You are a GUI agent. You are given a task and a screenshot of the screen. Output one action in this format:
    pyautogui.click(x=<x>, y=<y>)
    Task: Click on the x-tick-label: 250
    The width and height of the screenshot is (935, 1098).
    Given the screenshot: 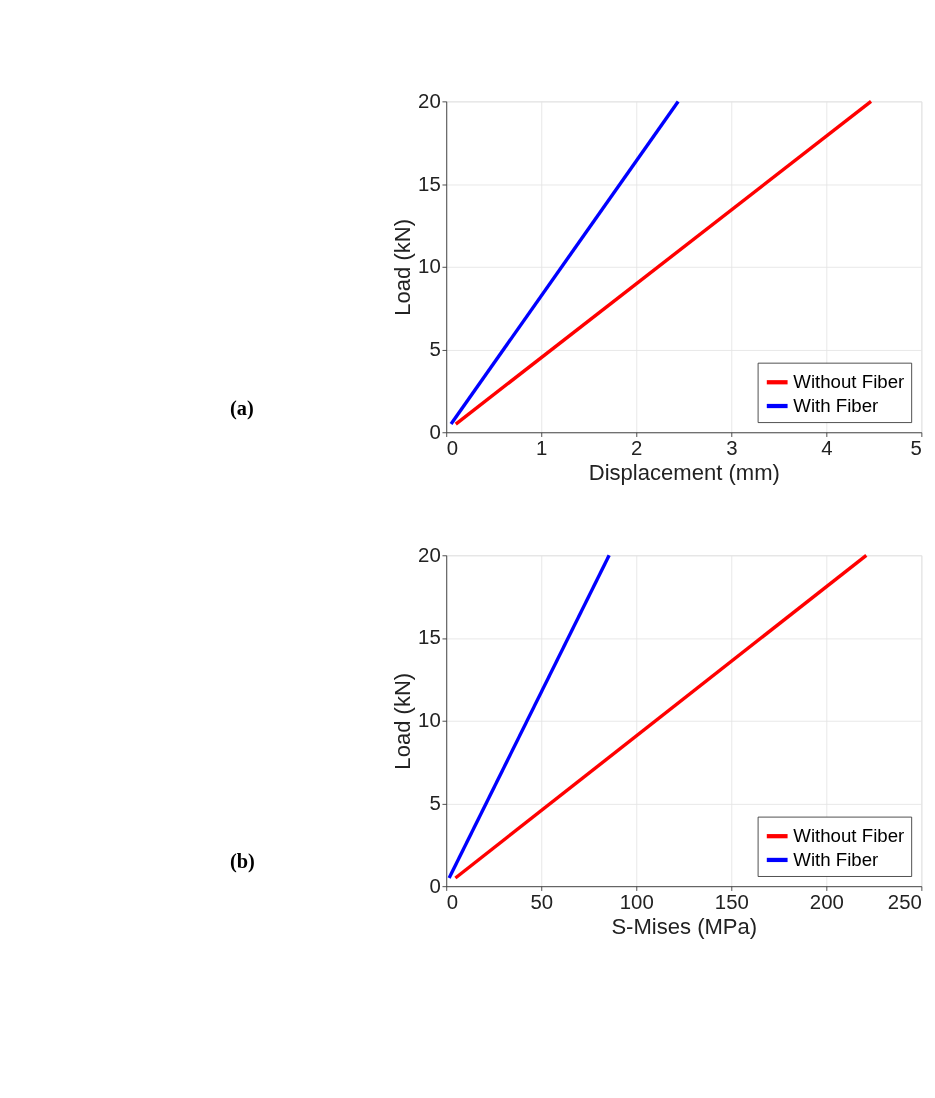 What is the action you would take?
    pyautogui.click(x=904, y=901)
    